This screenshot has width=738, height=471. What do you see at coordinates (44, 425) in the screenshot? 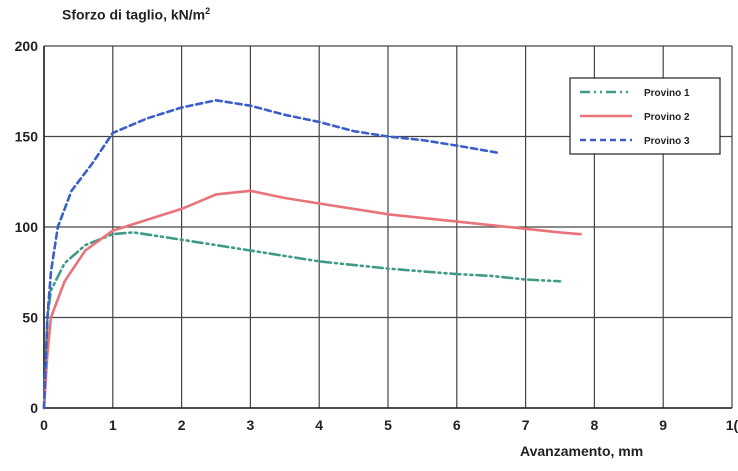
I see `x-tick-label: 0` at bounding box center [44, 425].